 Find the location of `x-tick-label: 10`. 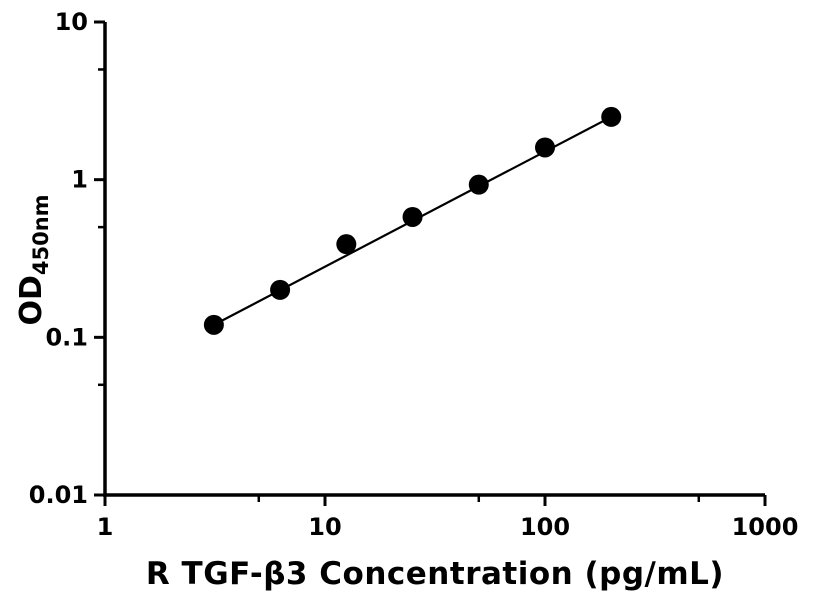

x-tick-label: 10 is located at coordinates (324, 527).